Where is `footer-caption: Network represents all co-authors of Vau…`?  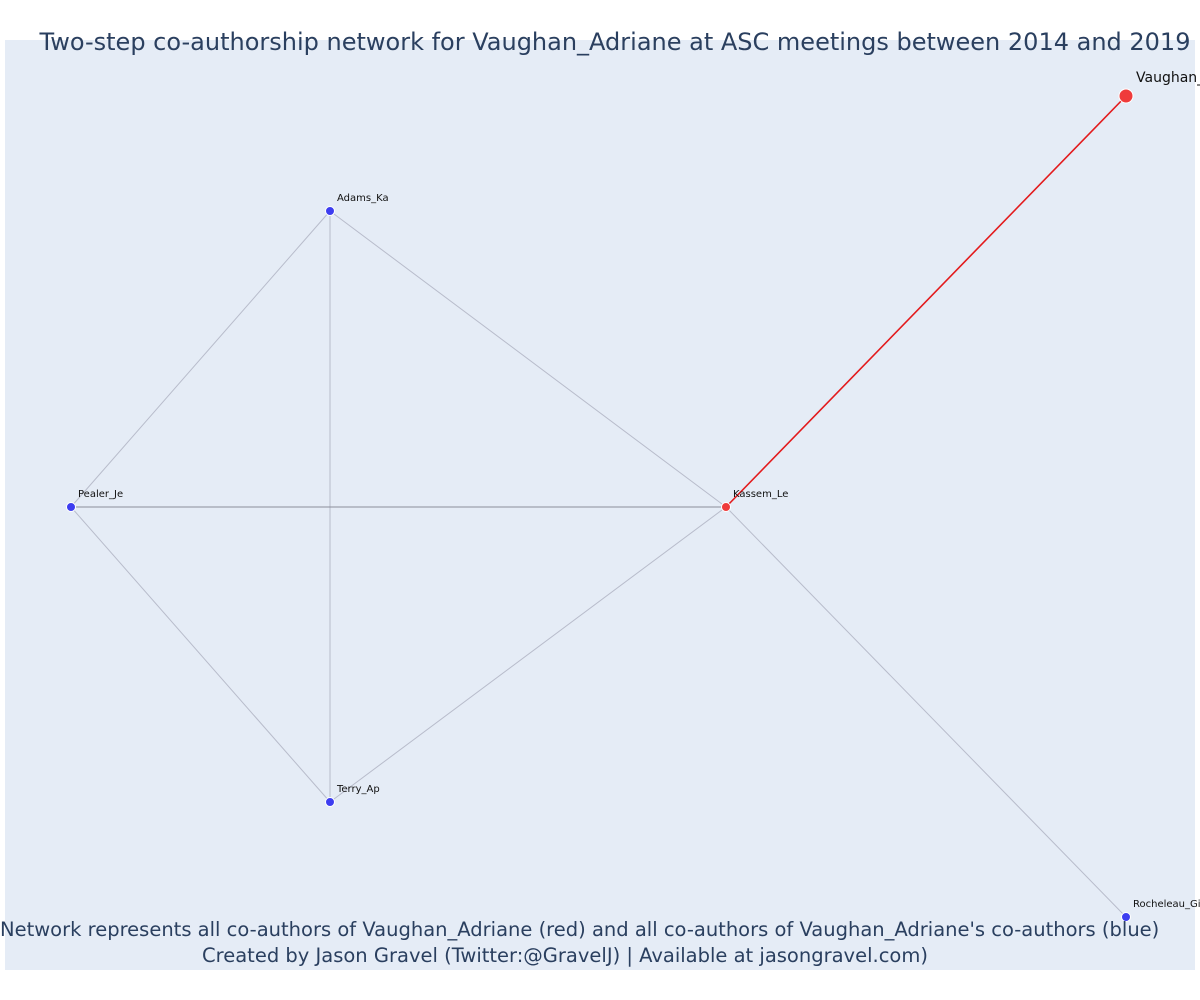
footer-caption: Network represents all co-authors of Vau… is located at coordinates (580, 929).